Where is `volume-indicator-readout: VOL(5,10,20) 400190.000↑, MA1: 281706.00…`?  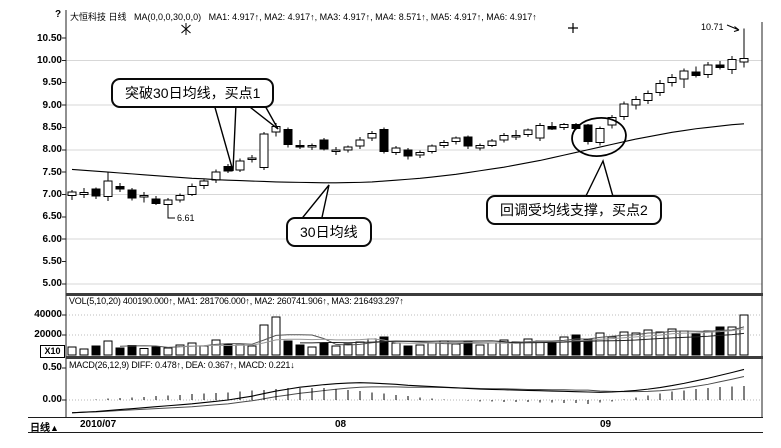 volume-indicator-readout: VOL(5,10,20) 400190.000↑, MA1: 281706.00… is located at coordinates (236, 301).